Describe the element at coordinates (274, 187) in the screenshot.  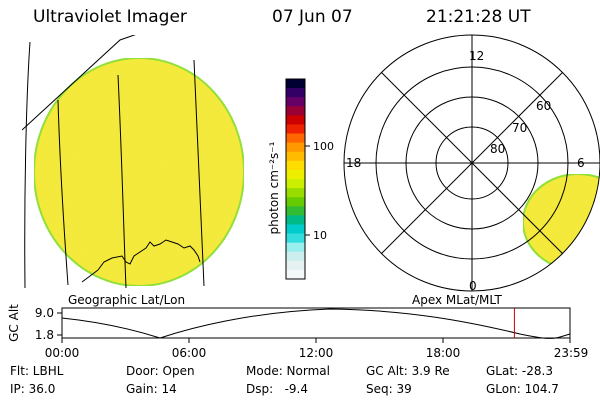
I see `colorbar-label: photon cm⁻²s⁻¹` at that location.